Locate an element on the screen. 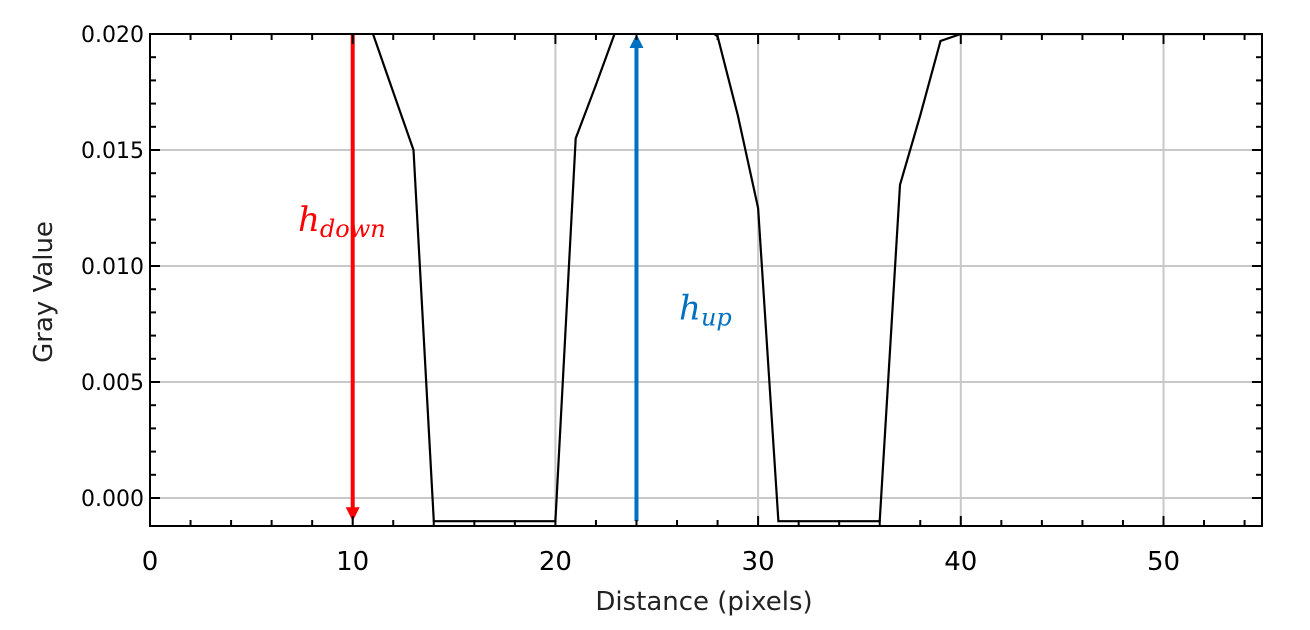  x-tick-label: 40 is located at coordinates (960, 562).